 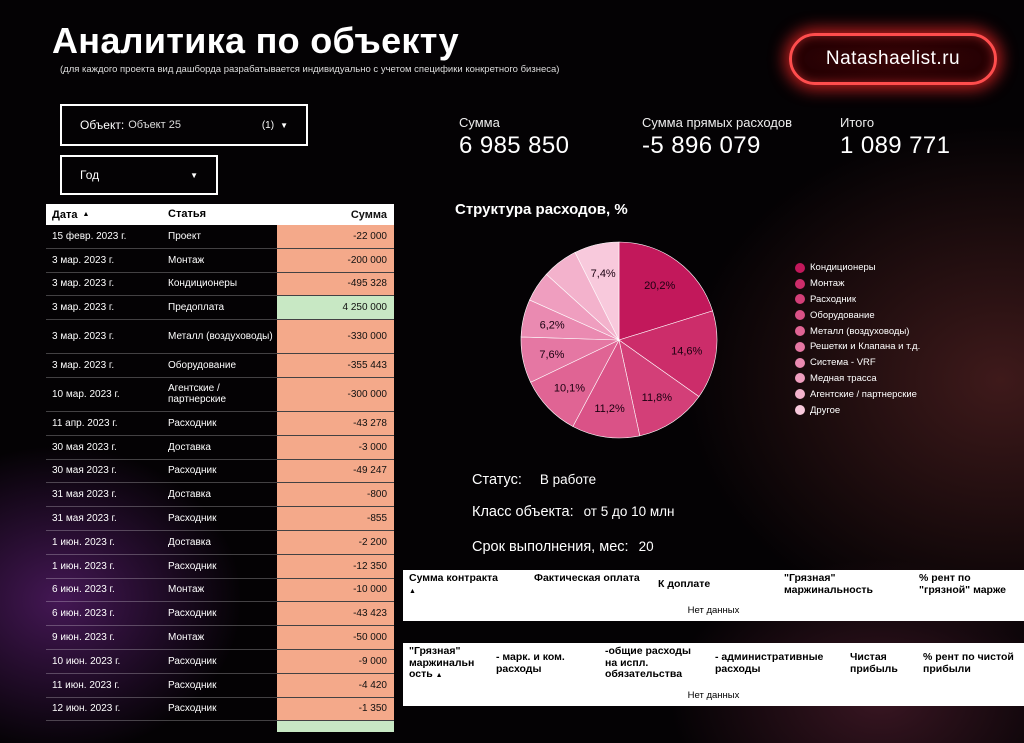 What do you see at coordinates (220, 308) in the screenshot?
I see `table-row: 3 мар. 2023 г. Предоплата 4 250 000` at bounding box center [220, 308].